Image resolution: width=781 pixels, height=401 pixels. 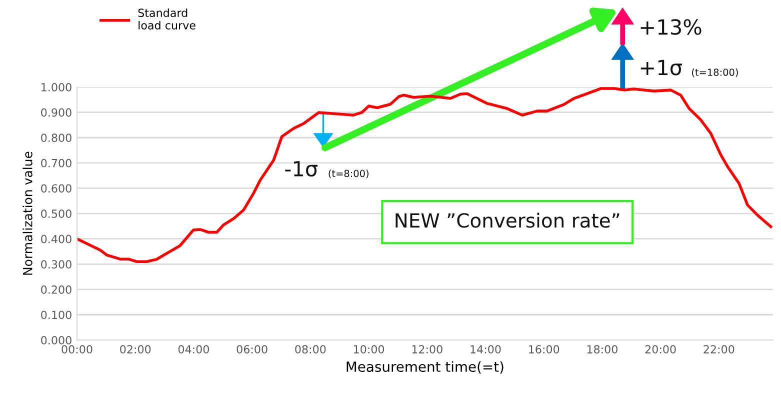 I want to click on y-tick-label: 0.700, so click(x=56, y=163).